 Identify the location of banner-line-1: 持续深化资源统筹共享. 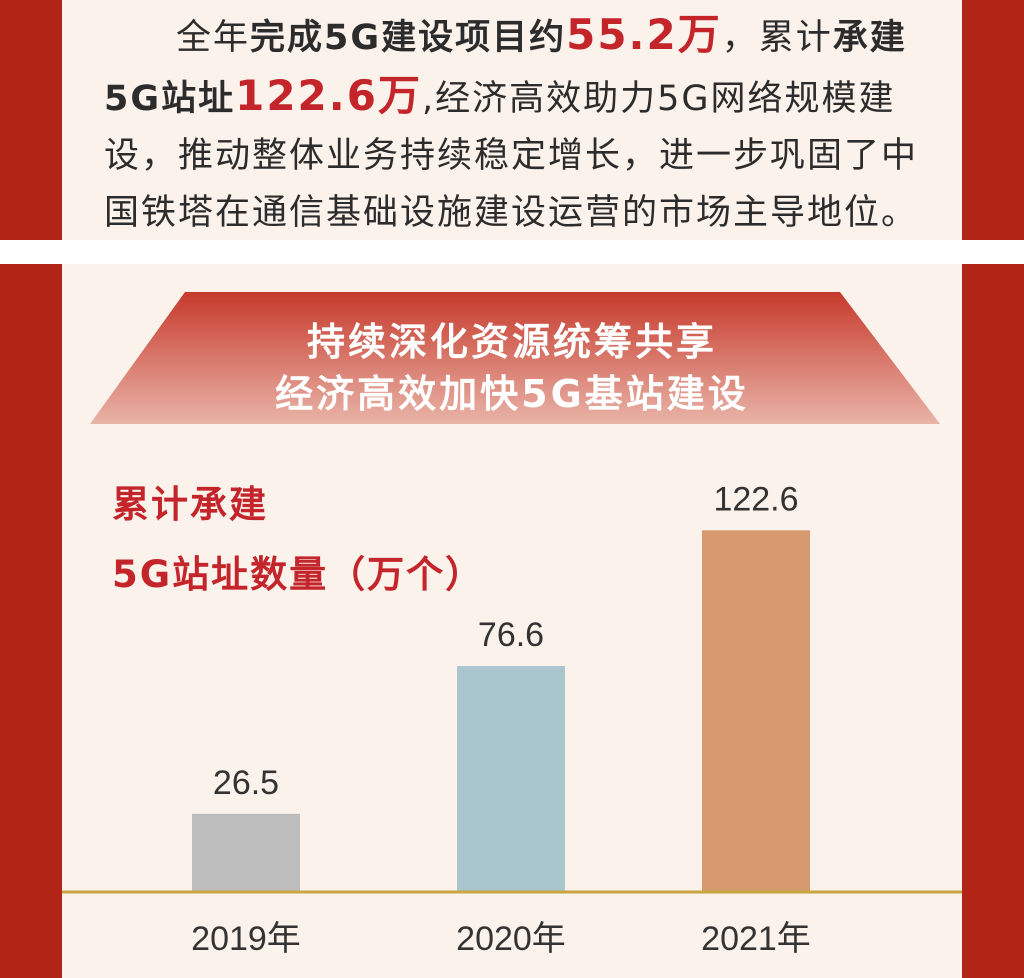
(511, 342).